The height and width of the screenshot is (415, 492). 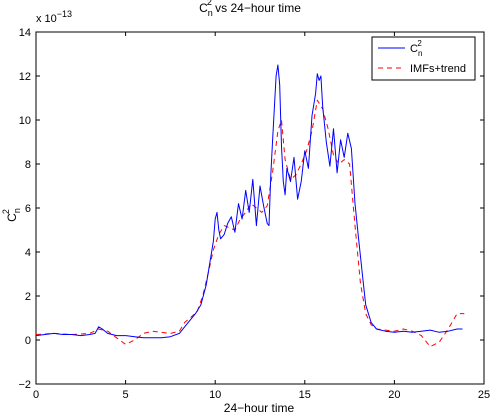 What do you see at coordinates (416, 48) in the screenshot?
I see `legend-label-cn2: Cn2` at bounding box center [416, 48].